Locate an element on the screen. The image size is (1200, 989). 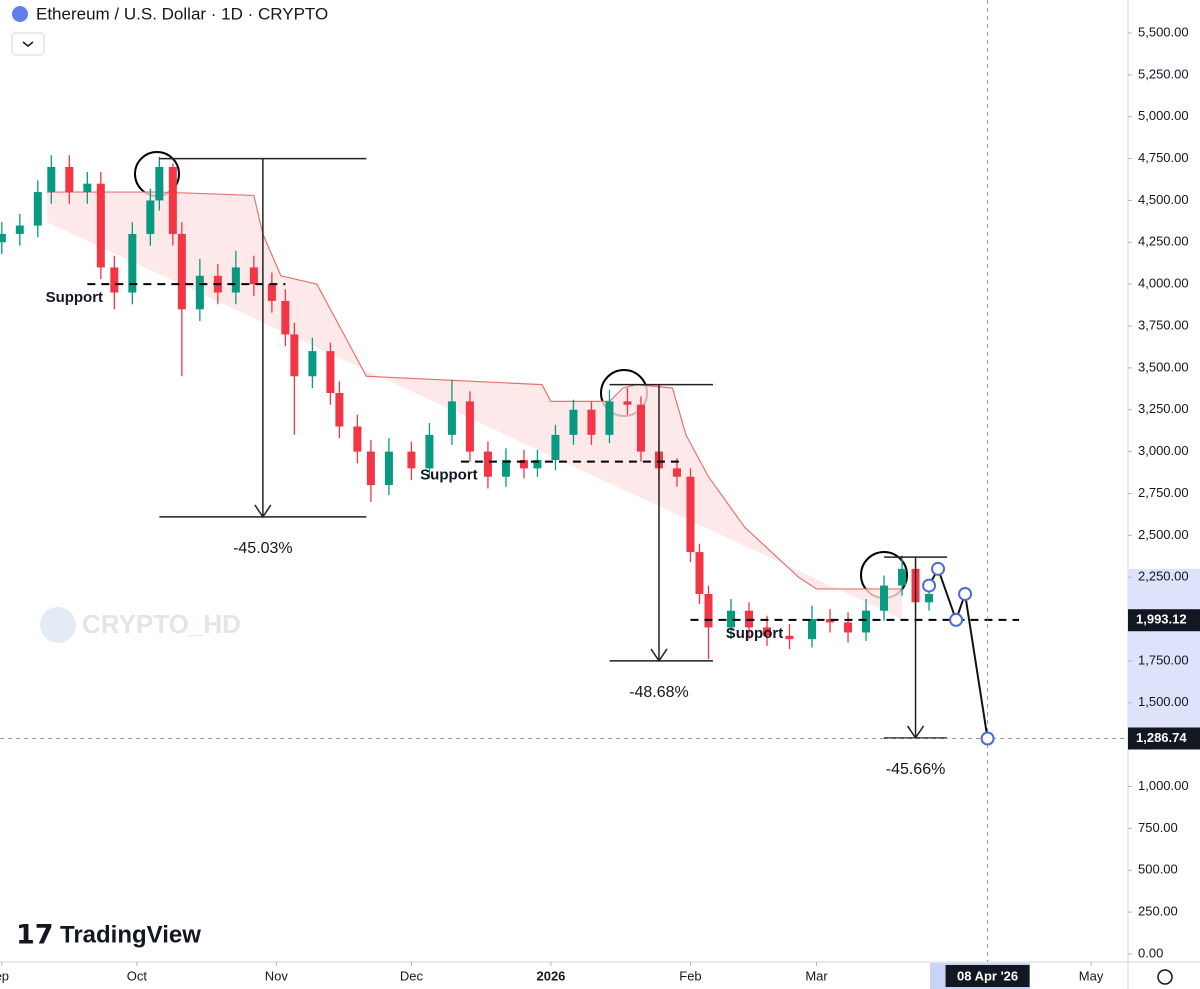
chart-title: Ethereum / U.S. Dollar · 1D · CRYPTO is located at coordinates (182, 13).